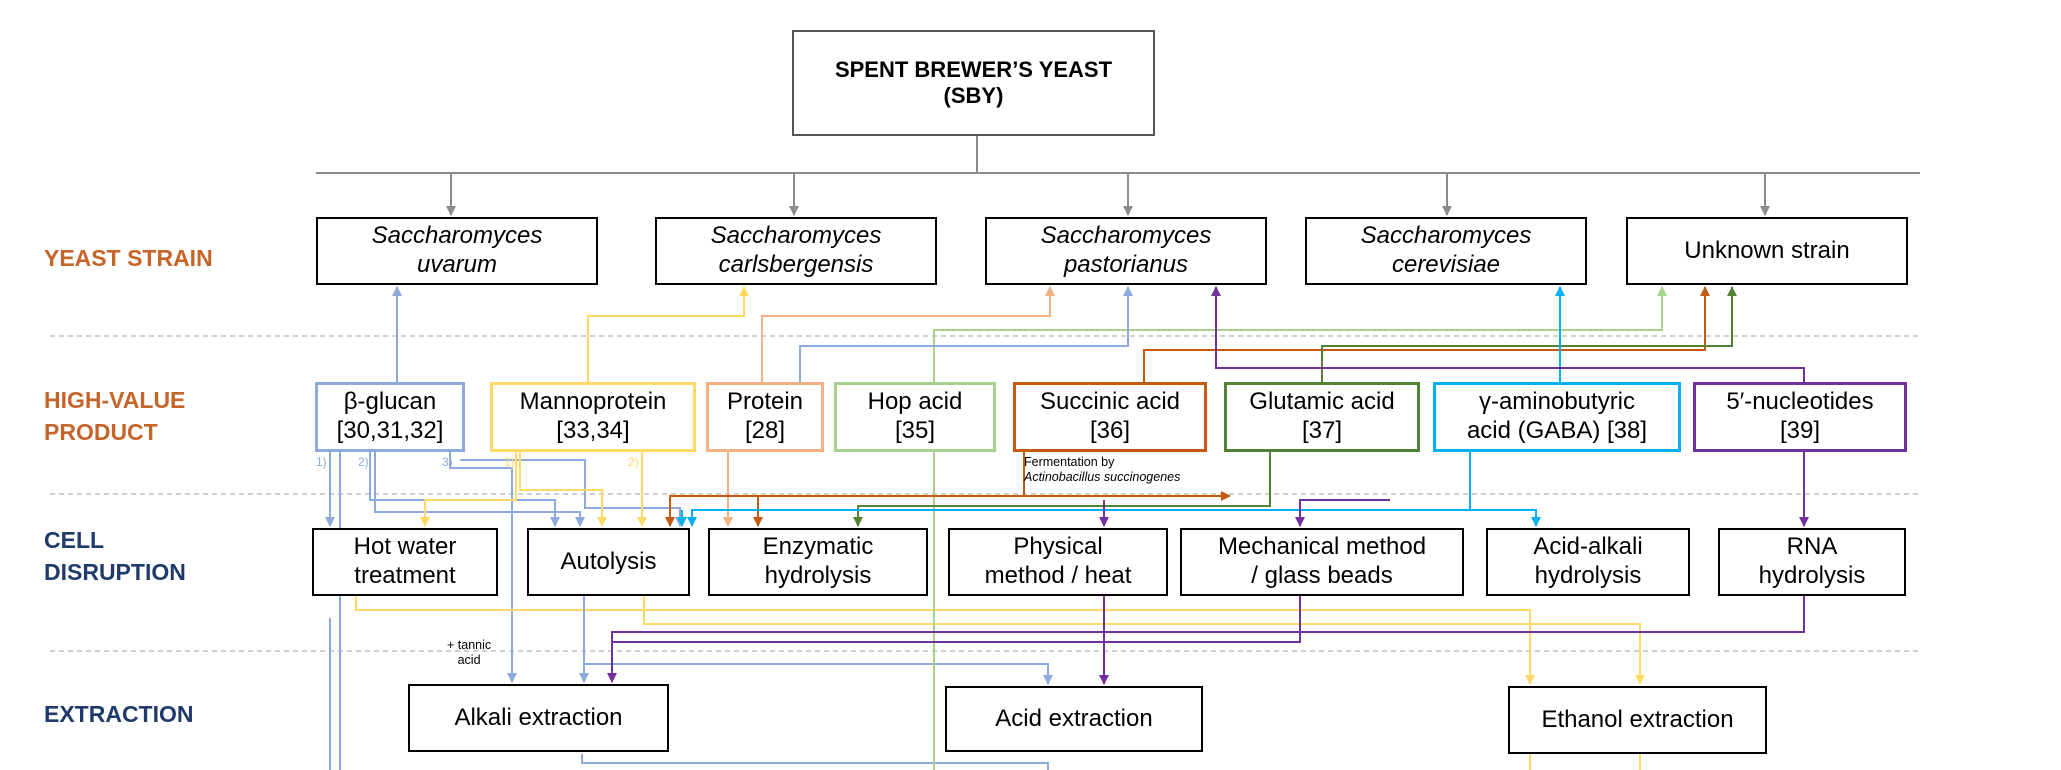 Image resolution: width=2061 pixels, height=770 pixels. I want to click on manno-path1, so click(468, 489).